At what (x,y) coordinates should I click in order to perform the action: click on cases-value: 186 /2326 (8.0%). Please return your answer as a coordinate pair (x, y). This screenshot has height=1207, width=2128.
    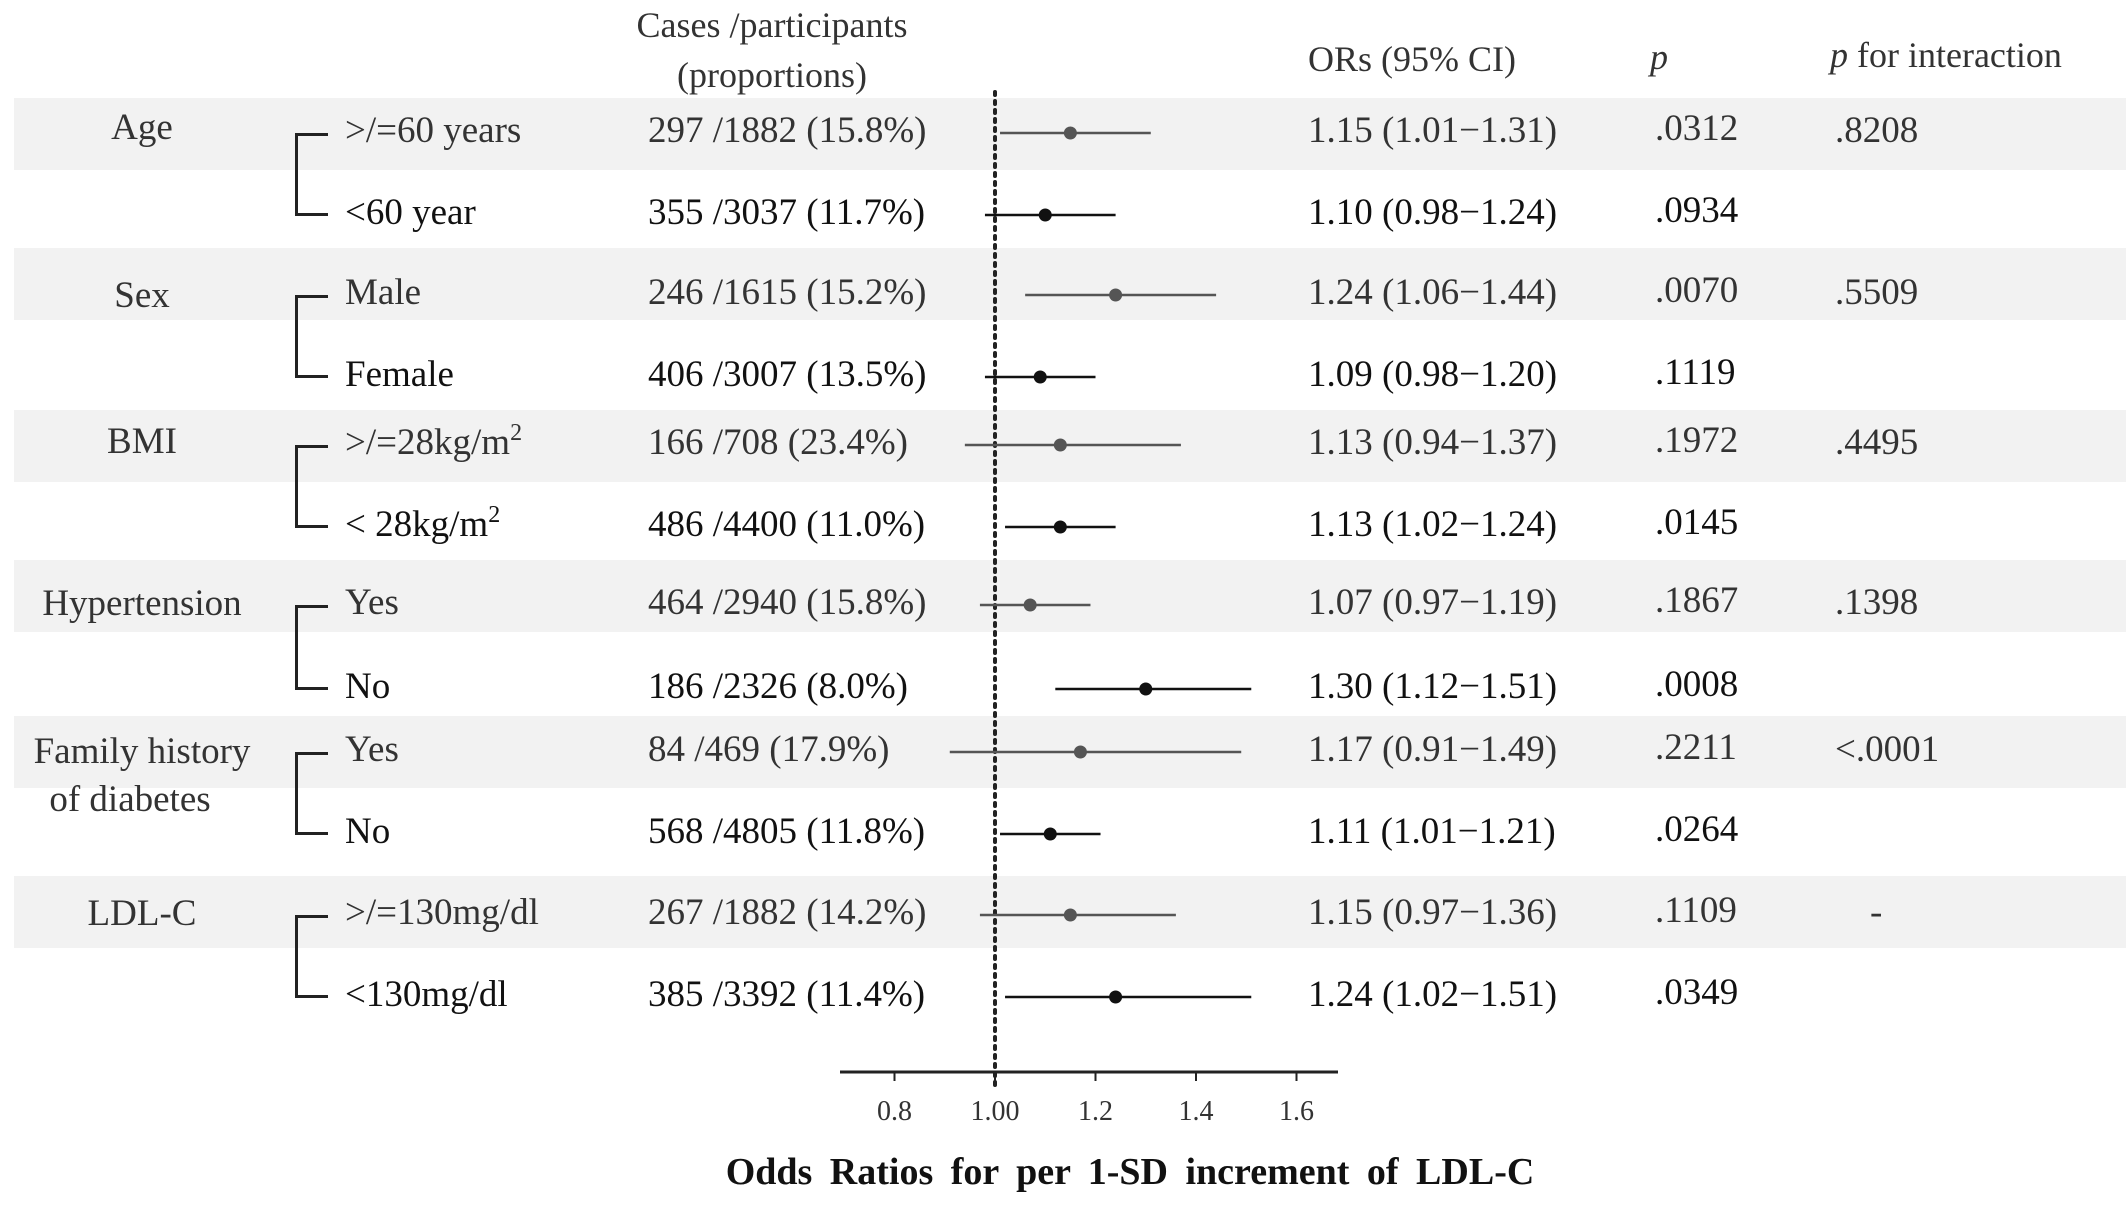
    Looking at the image, I should click on (778, 686).